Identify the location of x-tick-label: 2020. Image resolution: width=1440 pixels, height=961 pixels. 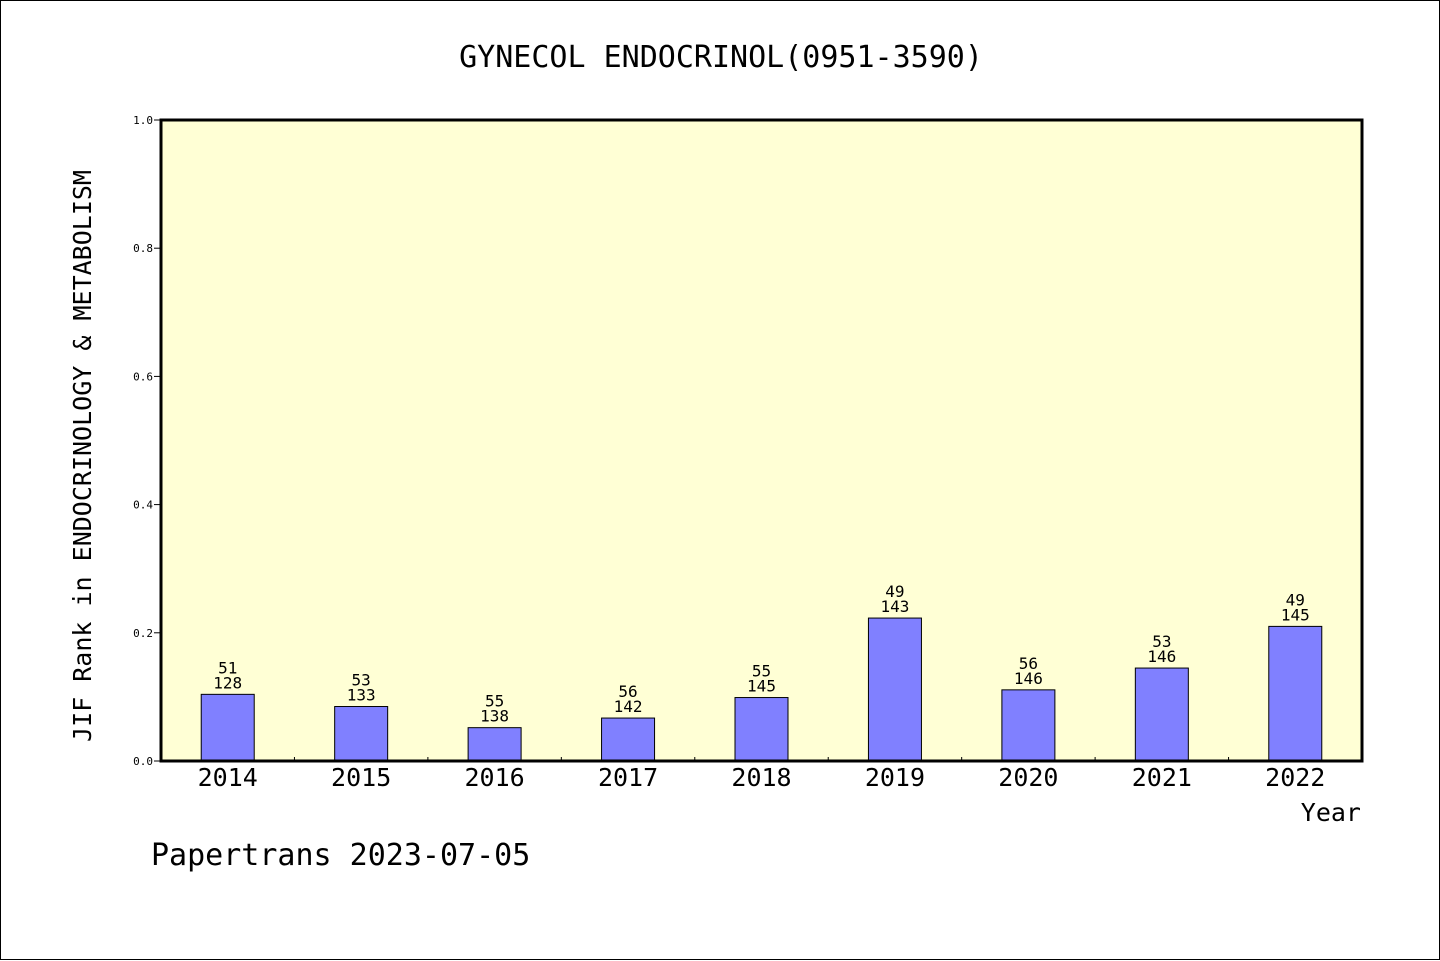
(1028, 777).